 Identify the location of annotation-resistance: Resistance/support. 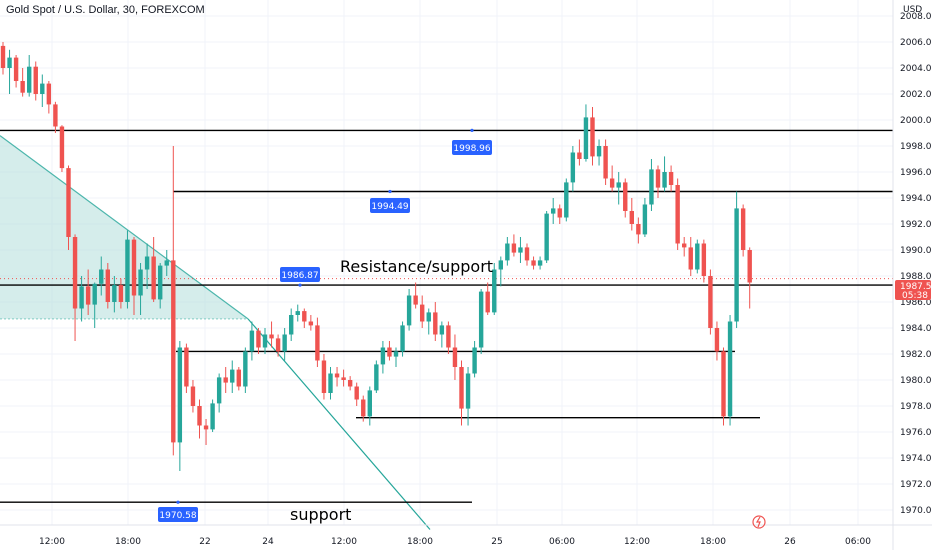
(416, 266).